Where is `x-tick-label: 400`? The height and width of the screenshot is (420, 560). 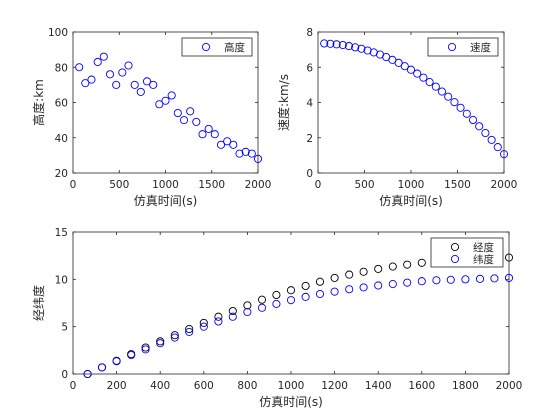 x-tick-label: 400 is located at coordinates (160, 386).